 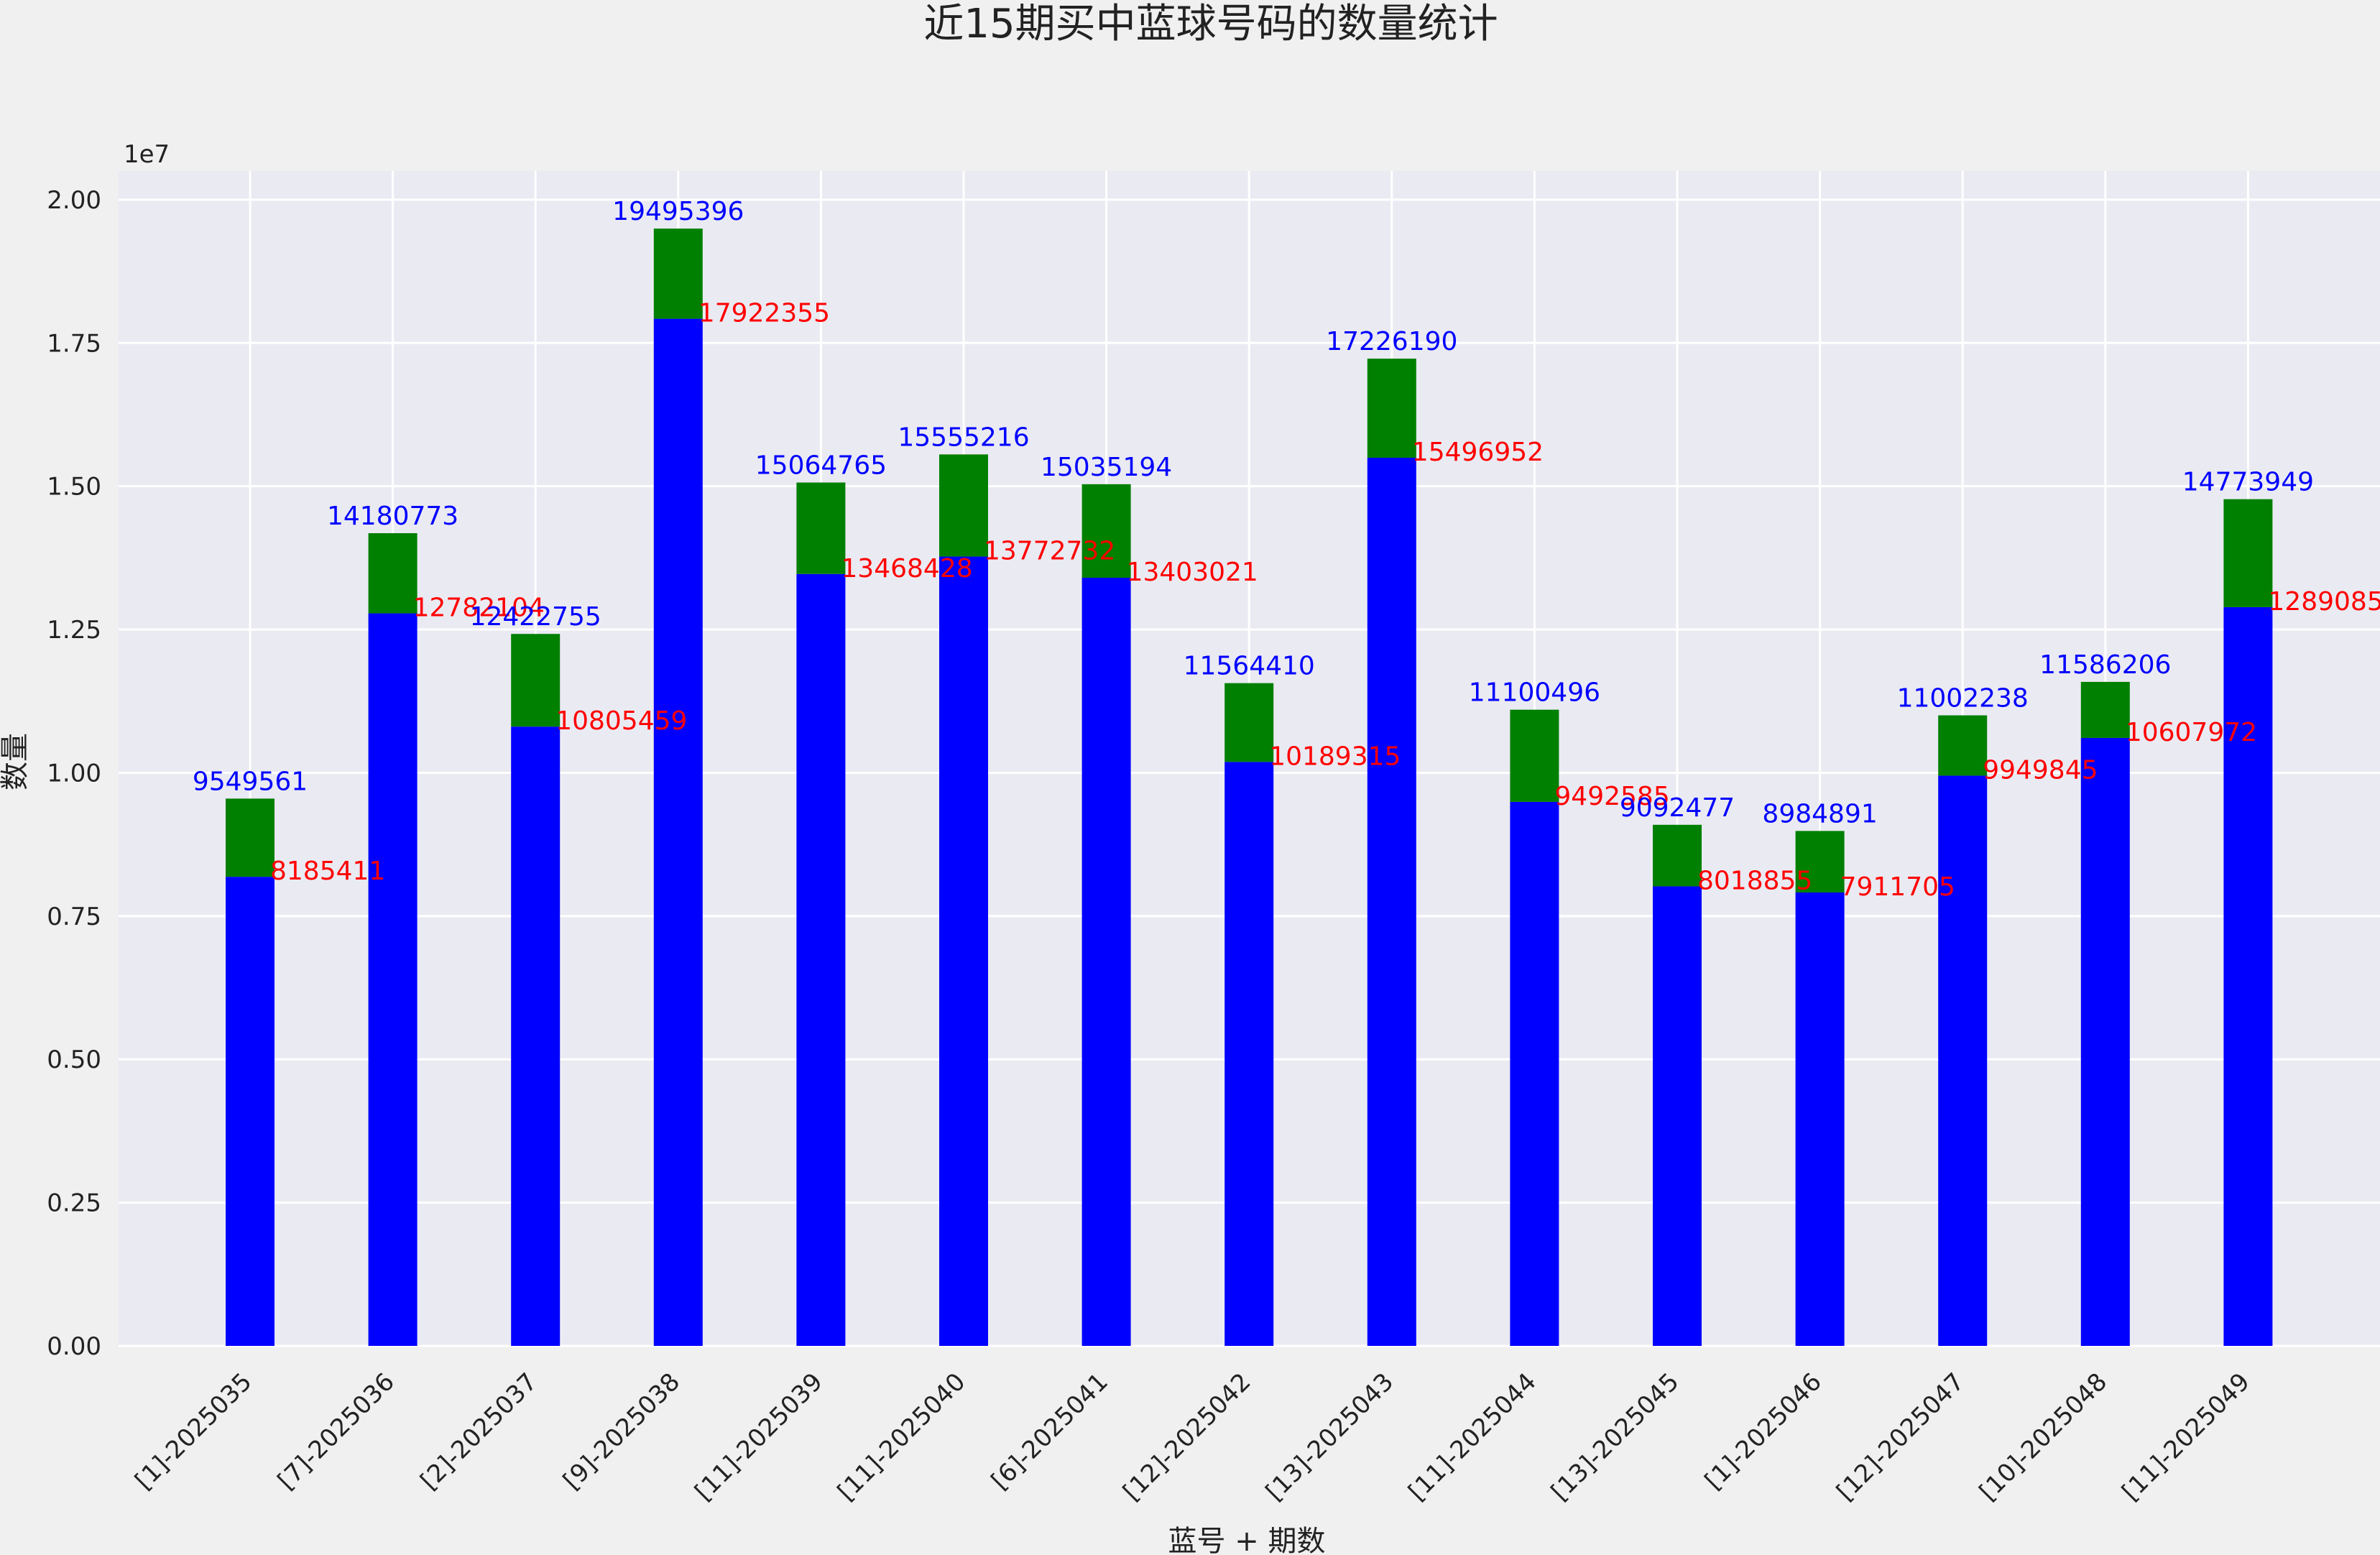 What do you see at coordinates (1472, 1436) in the screenshot?
I see `x-tick-label: [11]-2025044` at bounding box center [1472, 1436].